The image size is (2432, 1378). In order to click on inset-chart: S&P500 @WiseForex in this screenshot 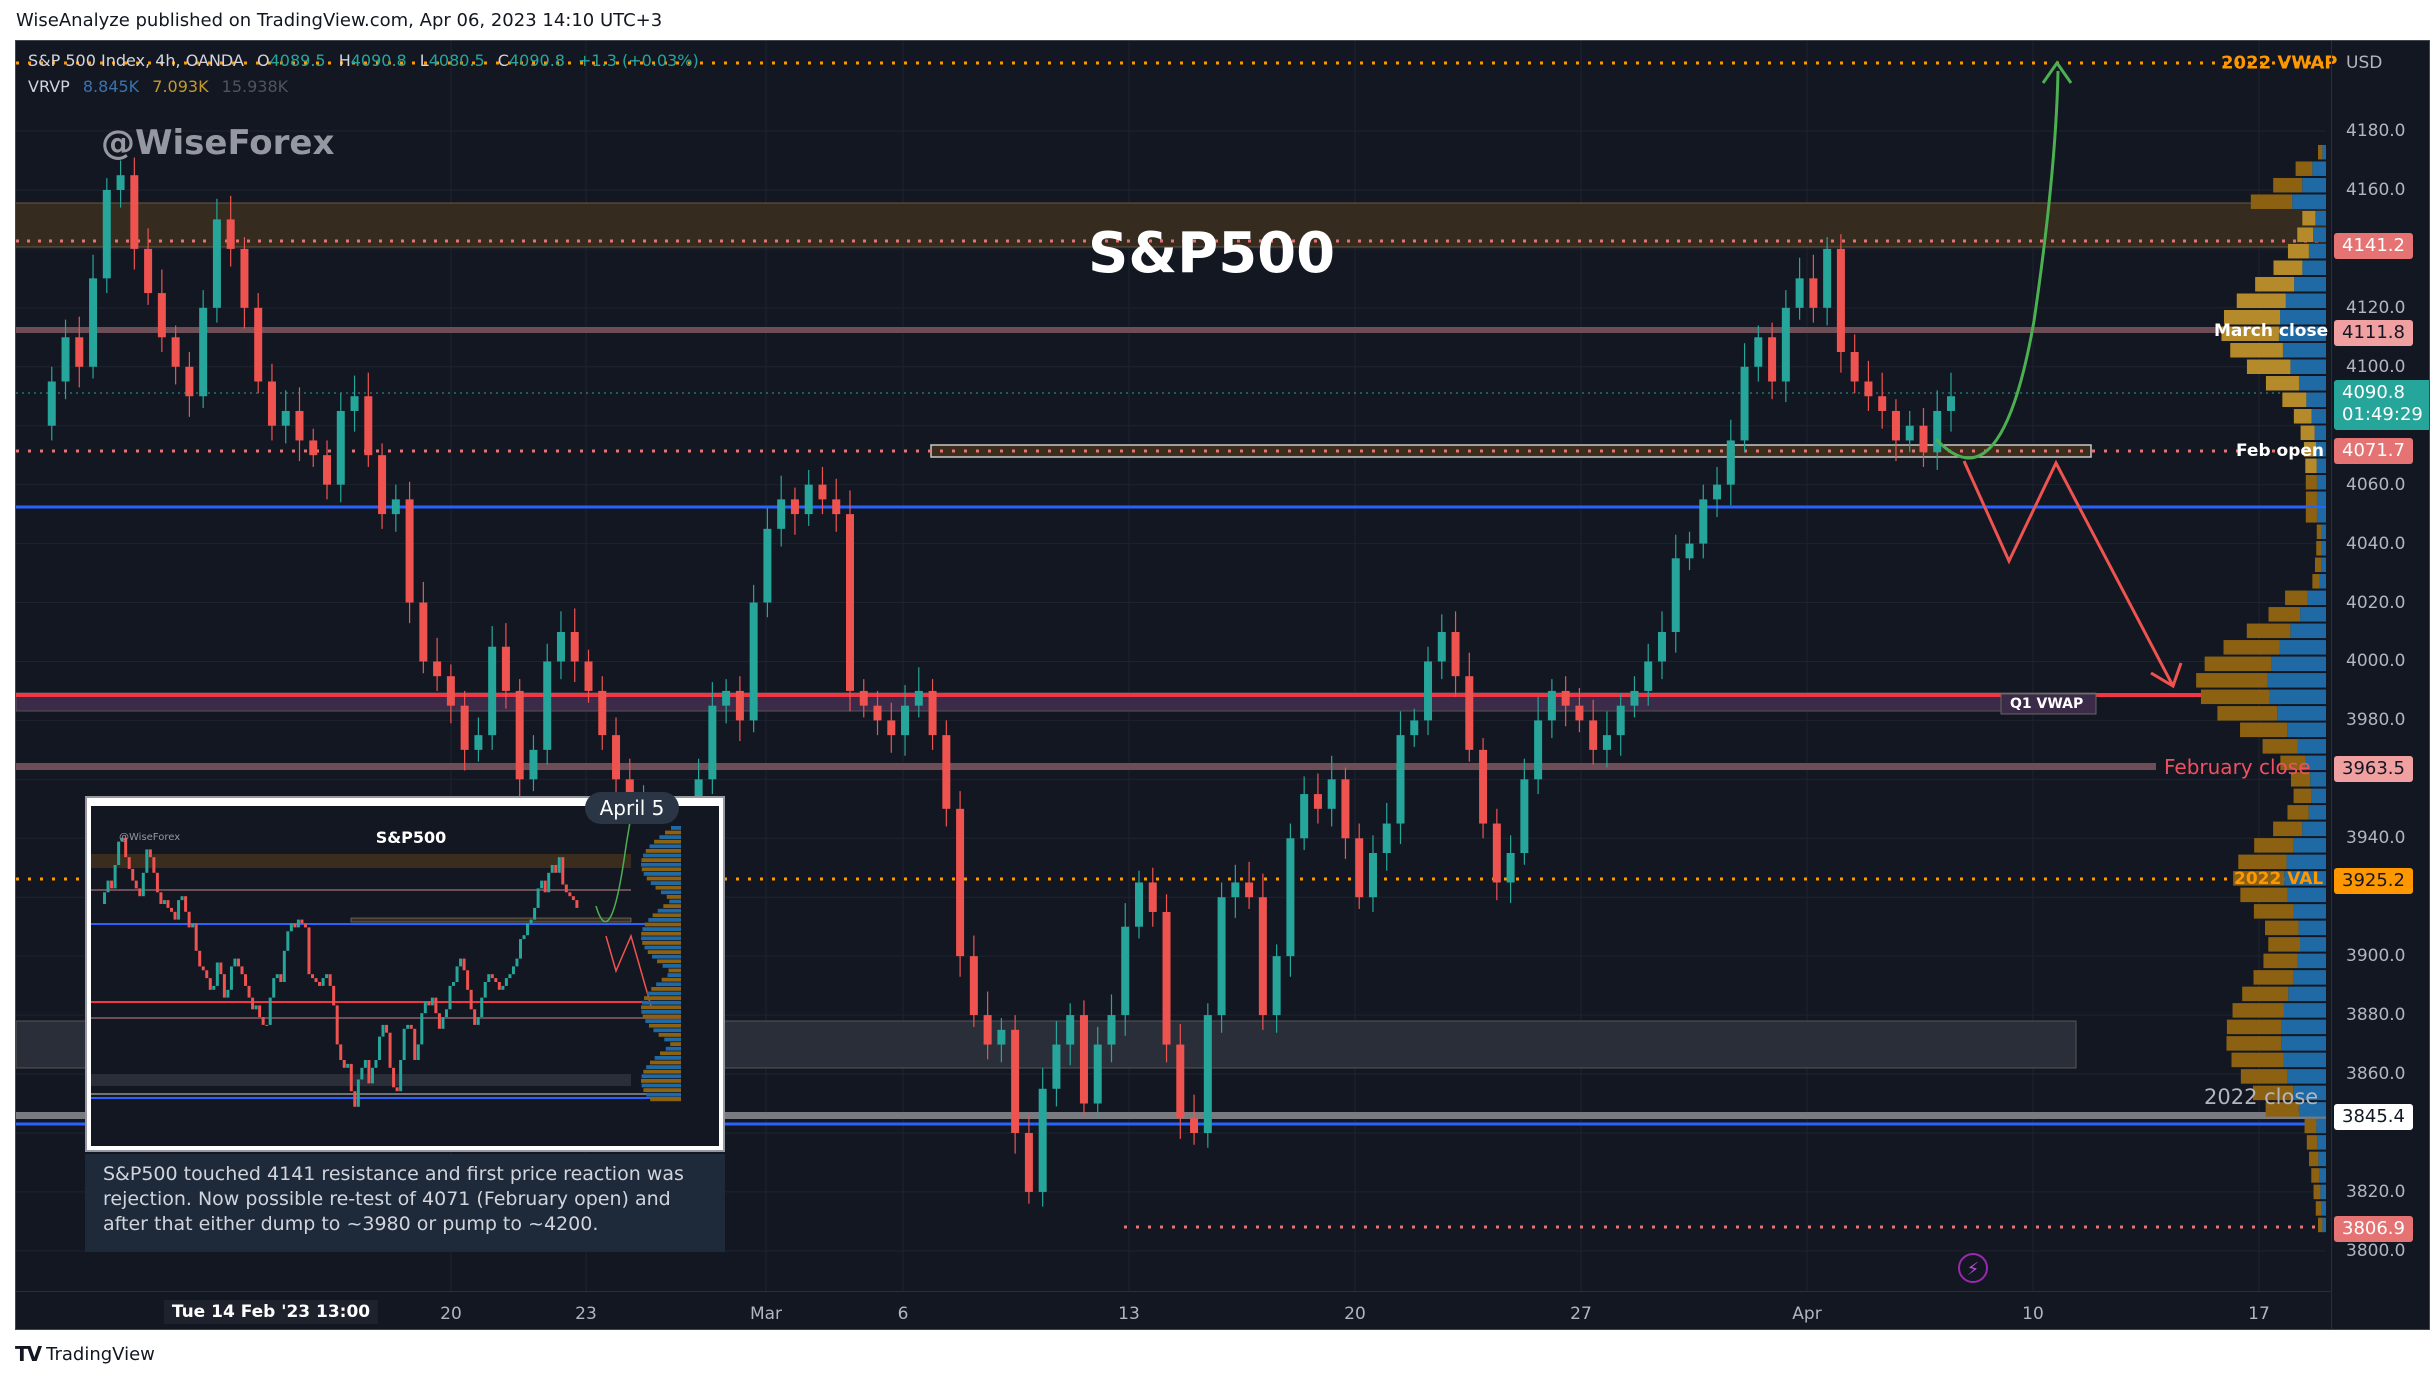, I will do `click(405, 976)`.